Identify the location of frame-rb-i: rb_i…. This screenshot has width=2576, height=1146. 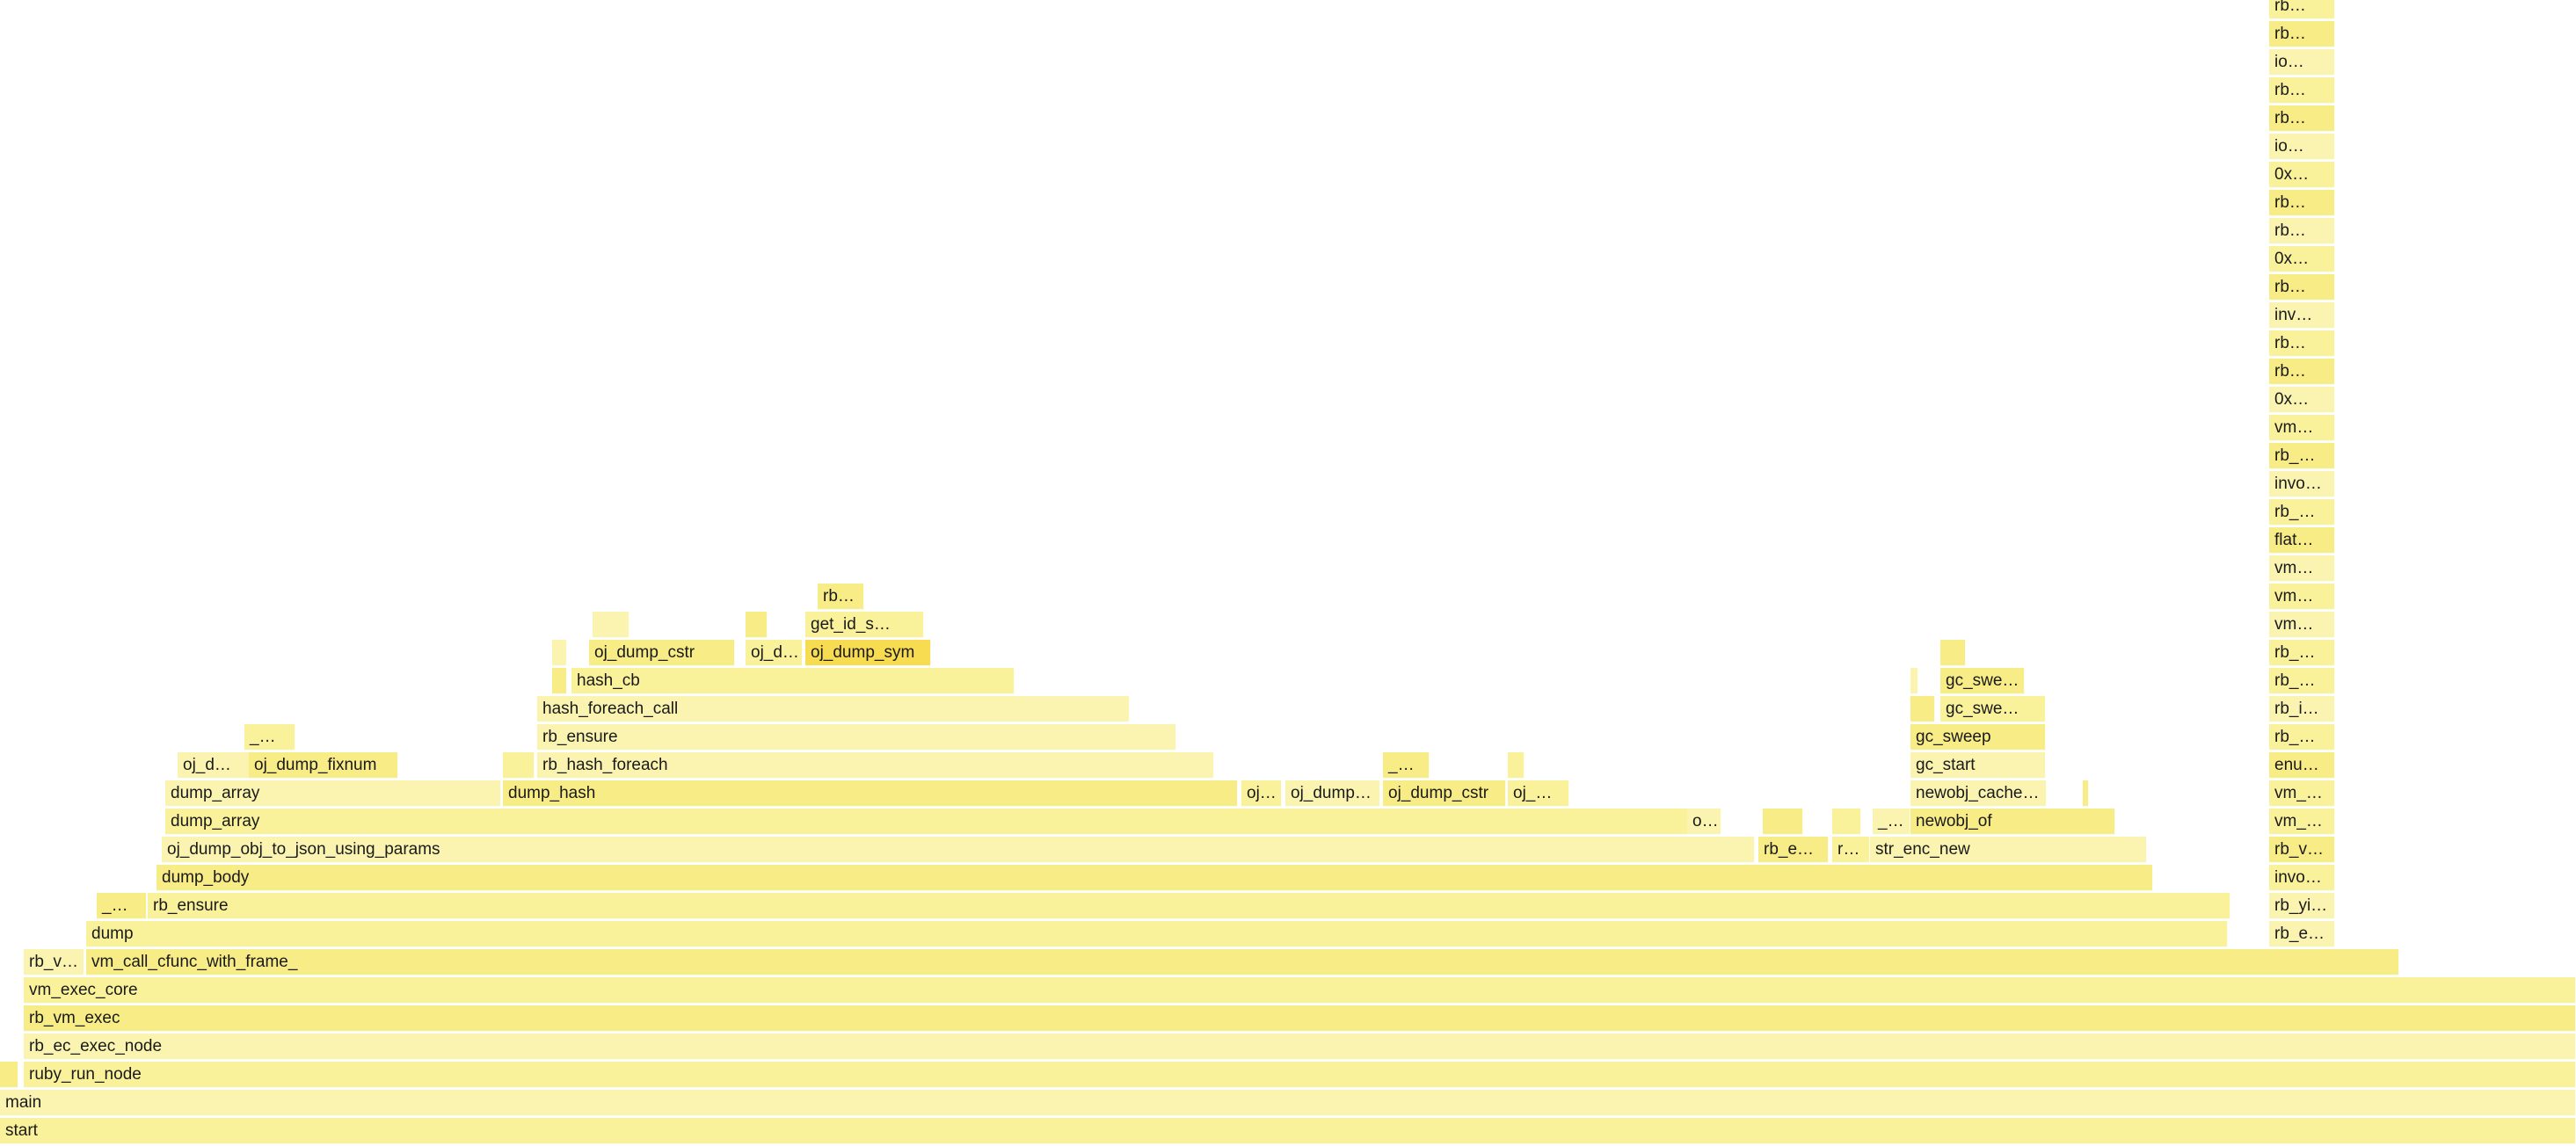
(2302, 709).